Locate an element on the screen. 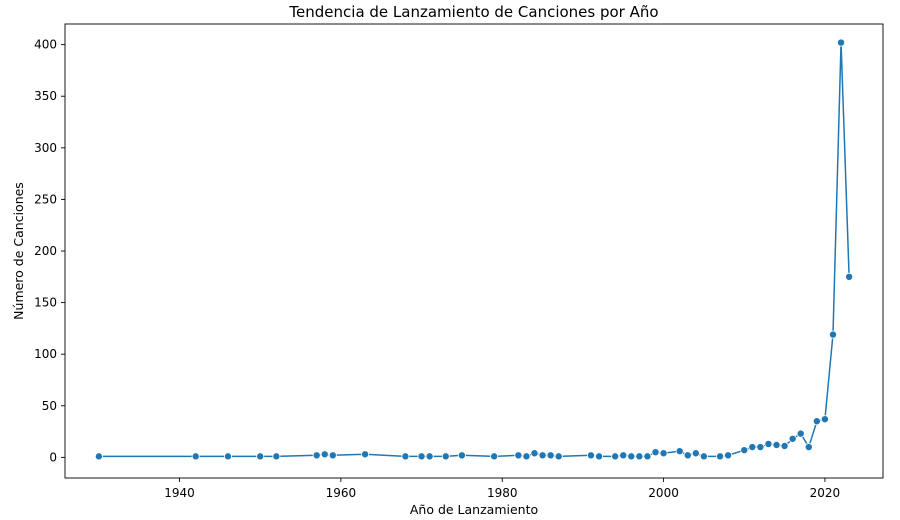  x-tick-label: 1960 is located at coordinates (341, 493).